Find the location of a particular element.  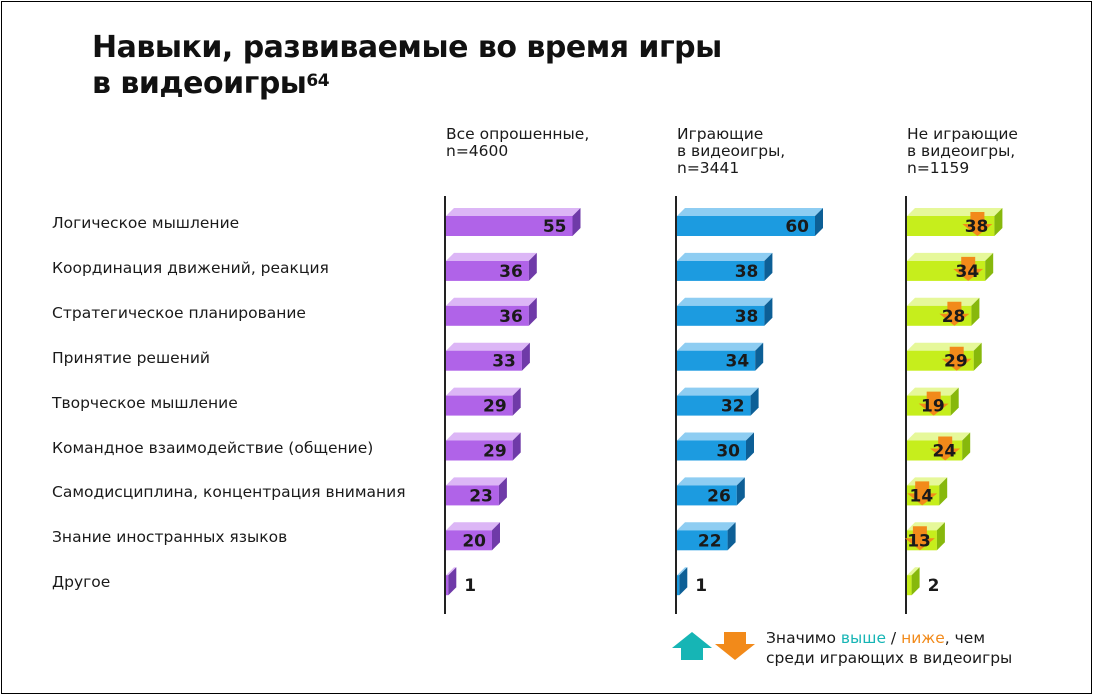

category-label: Знание иностранных языков is located at coordinates (170, 537).